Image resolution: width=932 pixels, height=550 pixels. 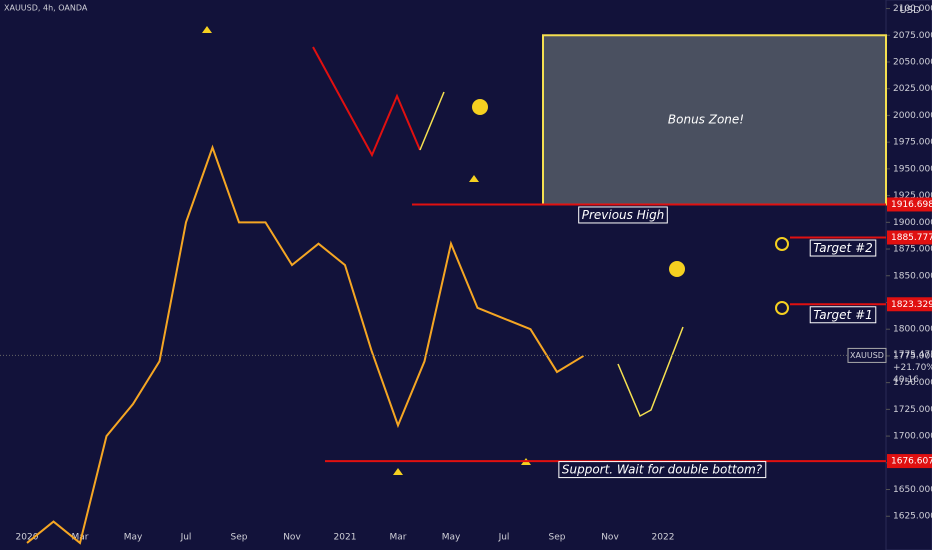 I want to click on symbol-tag, so click(x=867, y=355).